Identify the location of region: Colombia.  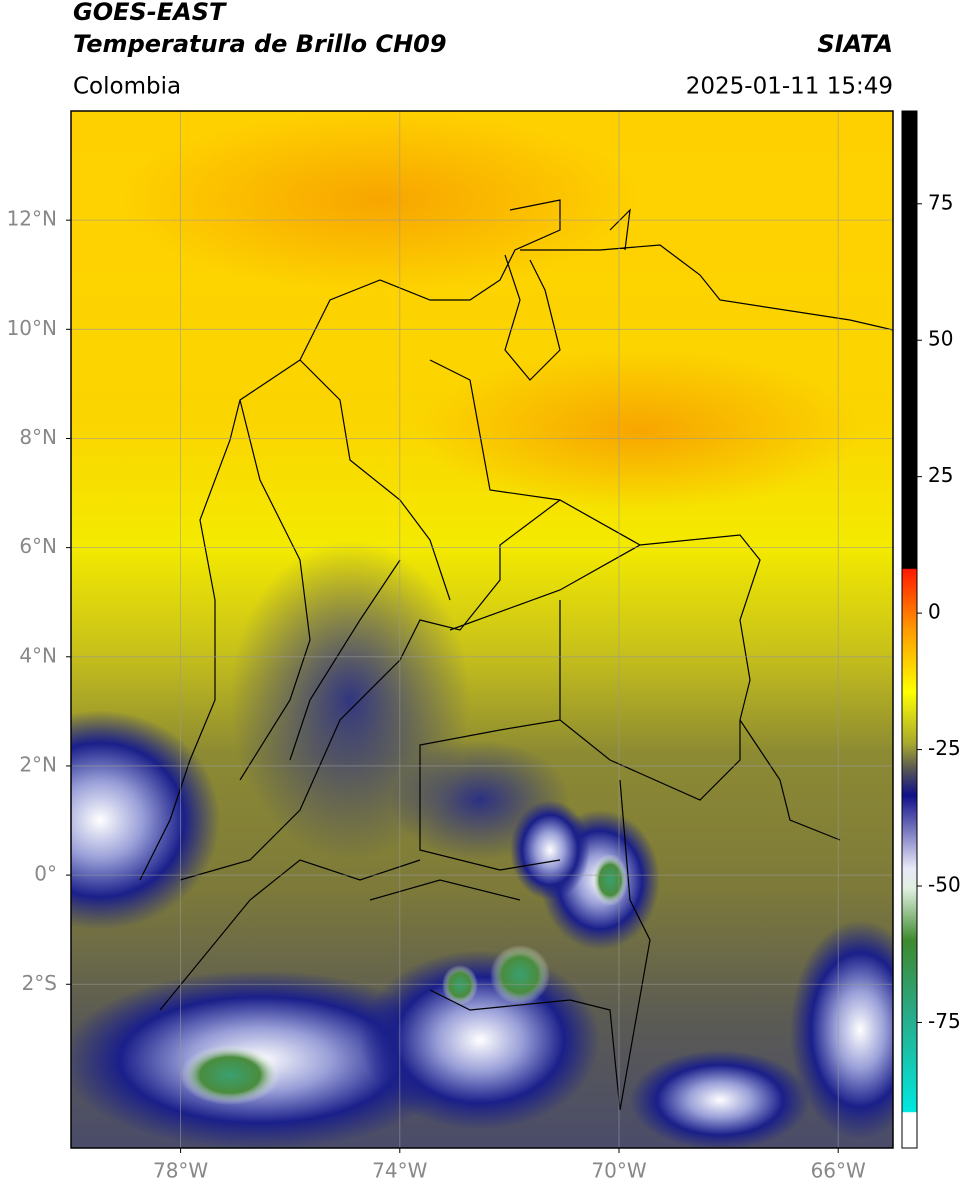
(127, 87).